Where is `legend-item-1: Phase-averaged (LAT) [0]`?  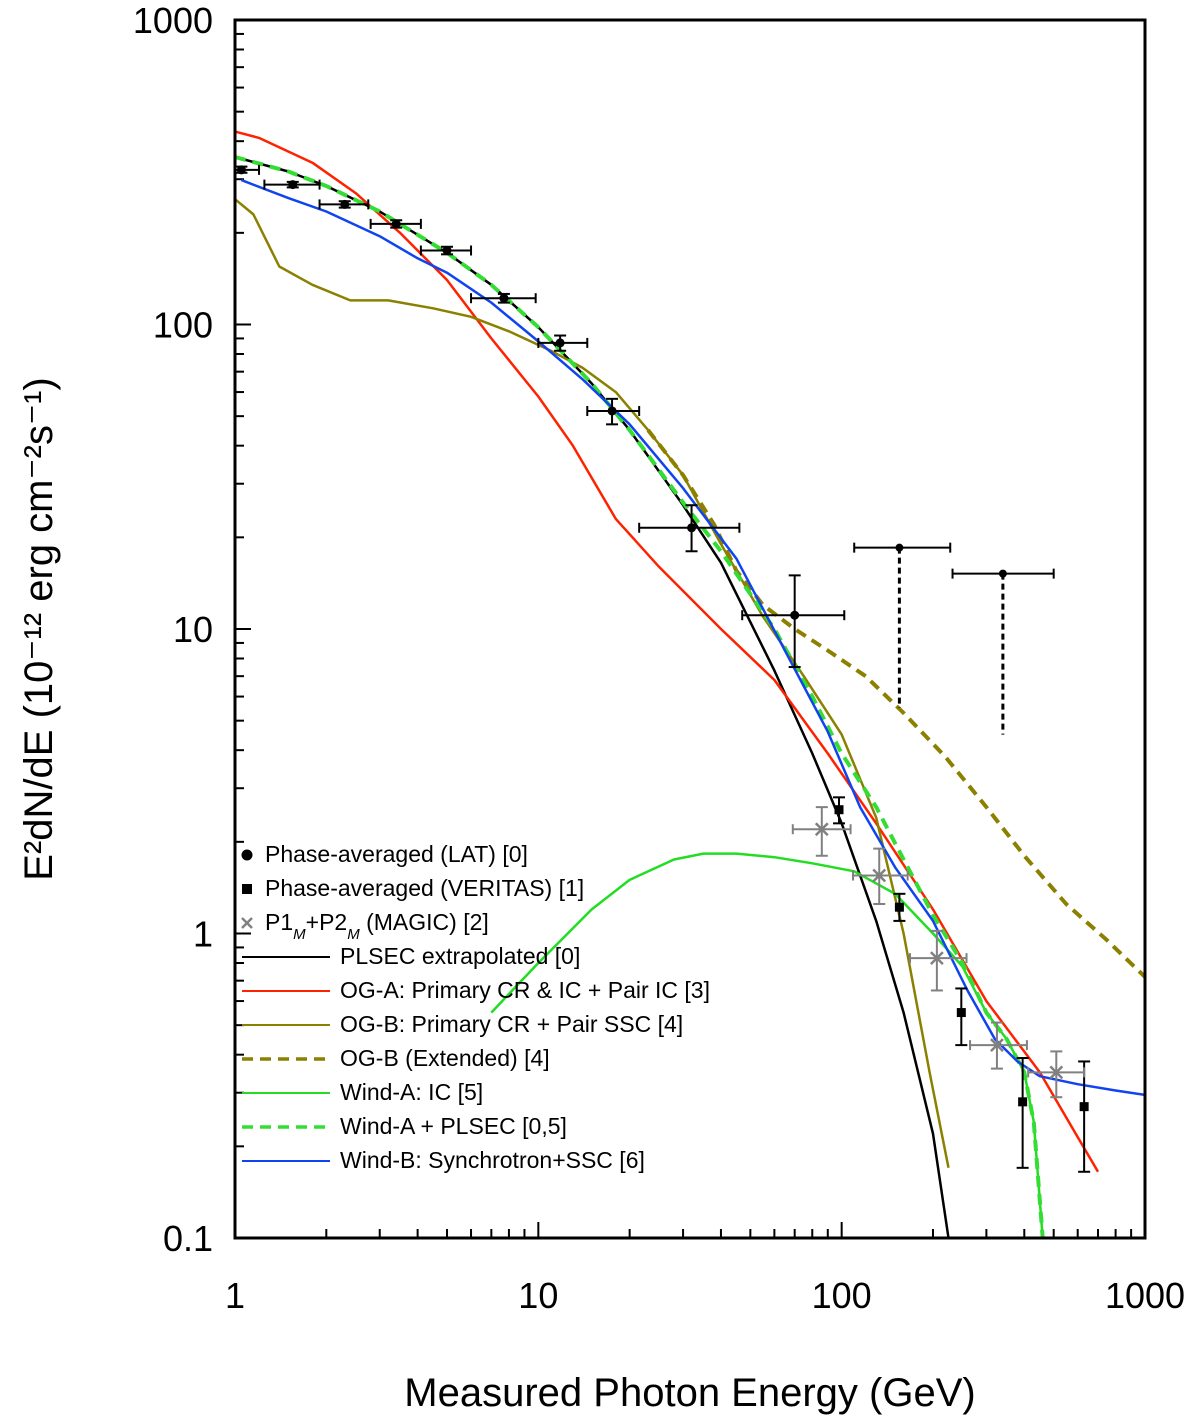
legend-item-1: Phase-averaged (LAT) [0] is located at coordinates (384, 854).